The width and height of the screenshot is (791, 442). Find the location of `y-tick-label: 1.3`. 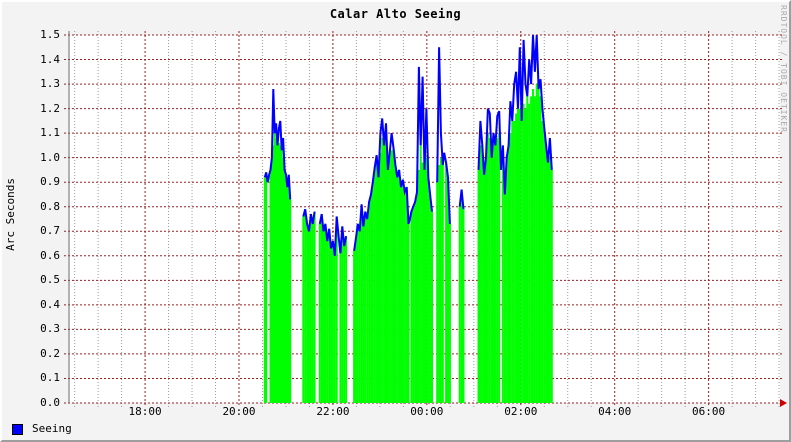

y-tick-label: 1.3 is located at coordinates (50, 84).